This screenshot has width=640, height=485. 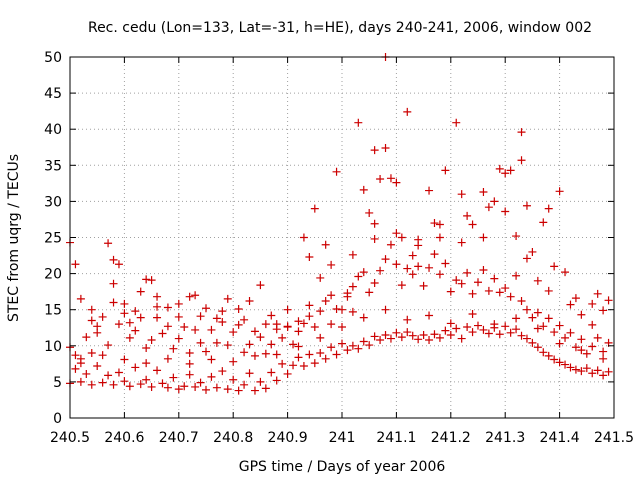 I want to click on y-tick-label: 35, so click(x=53, y=166).